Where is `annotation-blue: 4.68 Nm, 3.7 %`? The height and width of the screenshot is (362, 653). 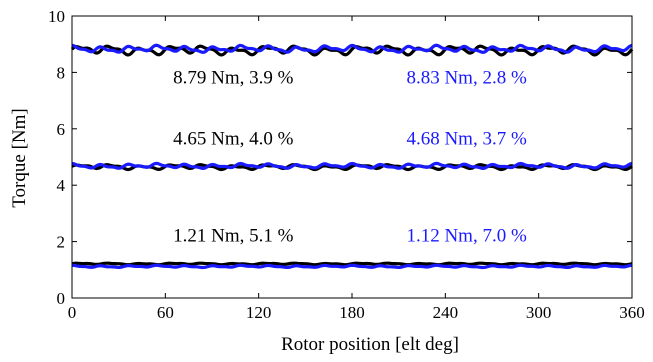
annotation-blue: 4.68 Nm, 3.7 % is located at coordinates (466, 138).